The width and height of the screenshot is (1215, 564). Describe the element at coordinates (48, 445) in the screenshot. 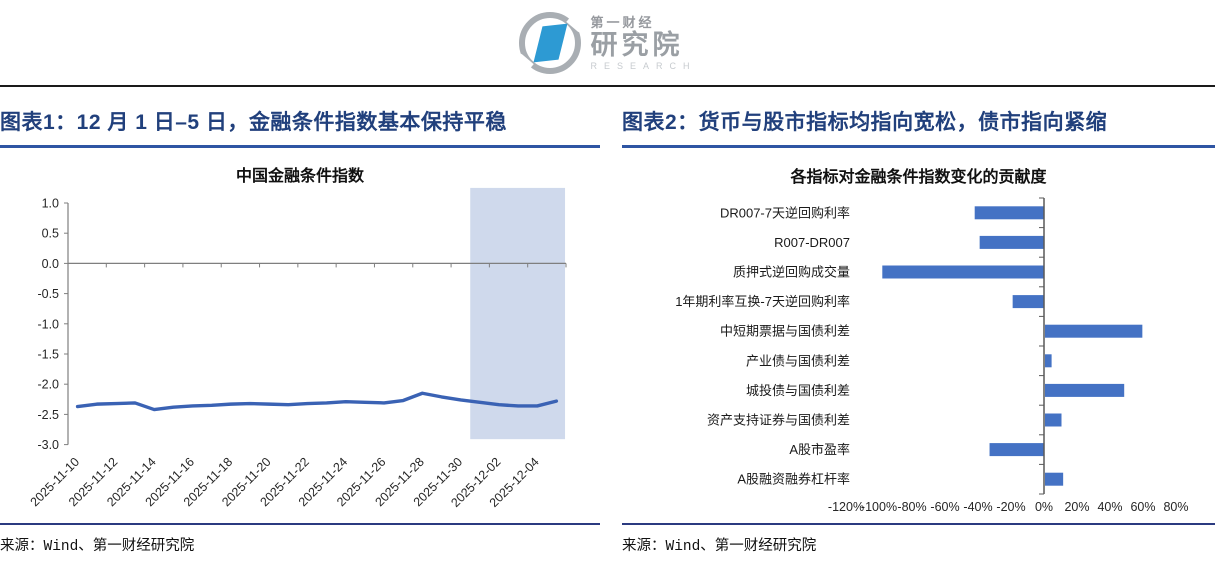

I see `y-tick-label: -3.0` at that location.